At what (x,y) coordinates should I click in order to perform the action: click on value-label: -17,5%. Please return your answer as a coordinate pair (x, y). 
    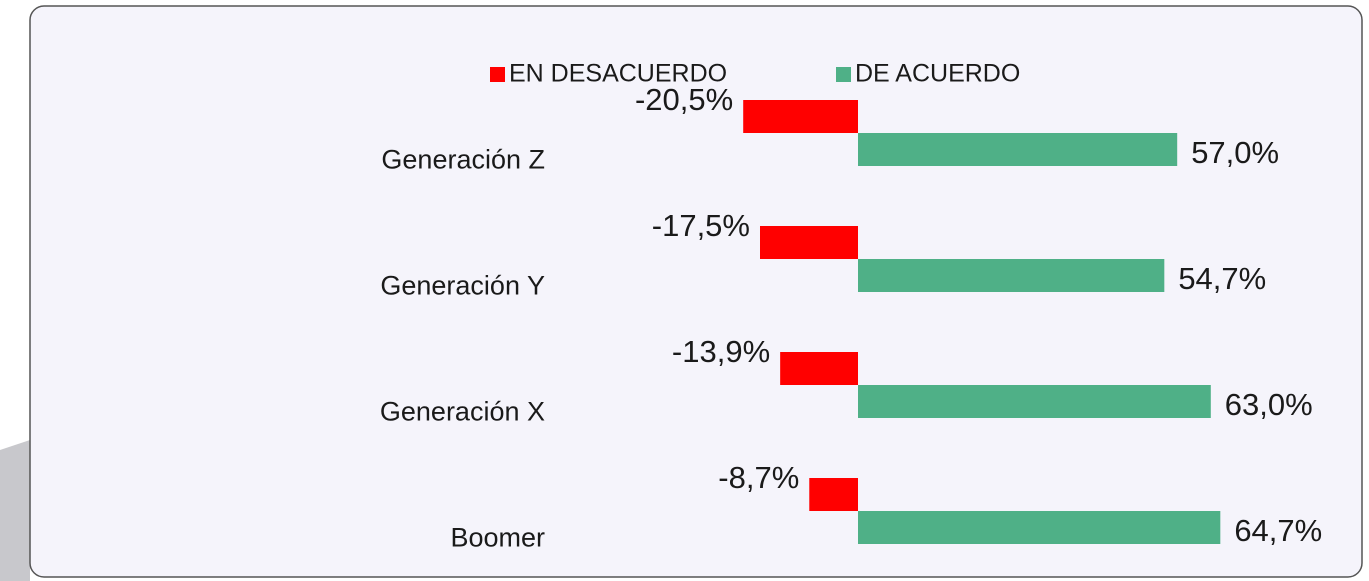
    Looking at the image, I should click on (701, 225).